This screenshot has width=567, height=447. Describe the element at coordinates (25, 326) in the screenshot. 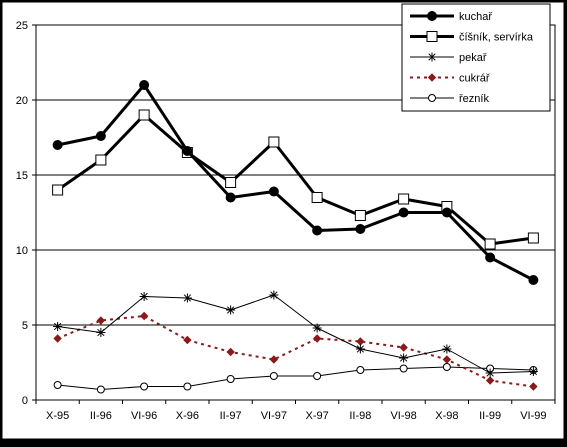

I see `y-tick-label: 5` at that location.